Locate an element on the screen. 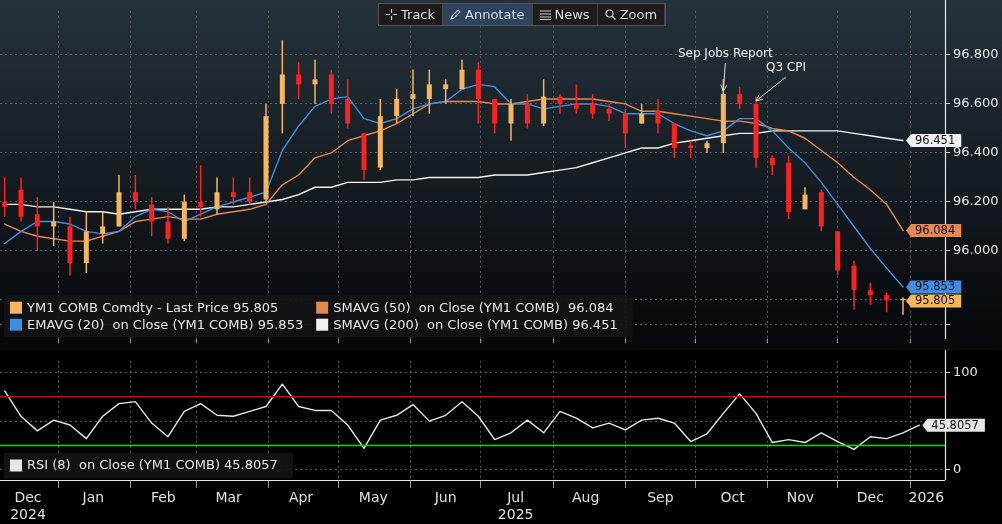 This screenshot has height=524, width=1002. y-tick-label: 96.400 is located at coordinates (976, 152).